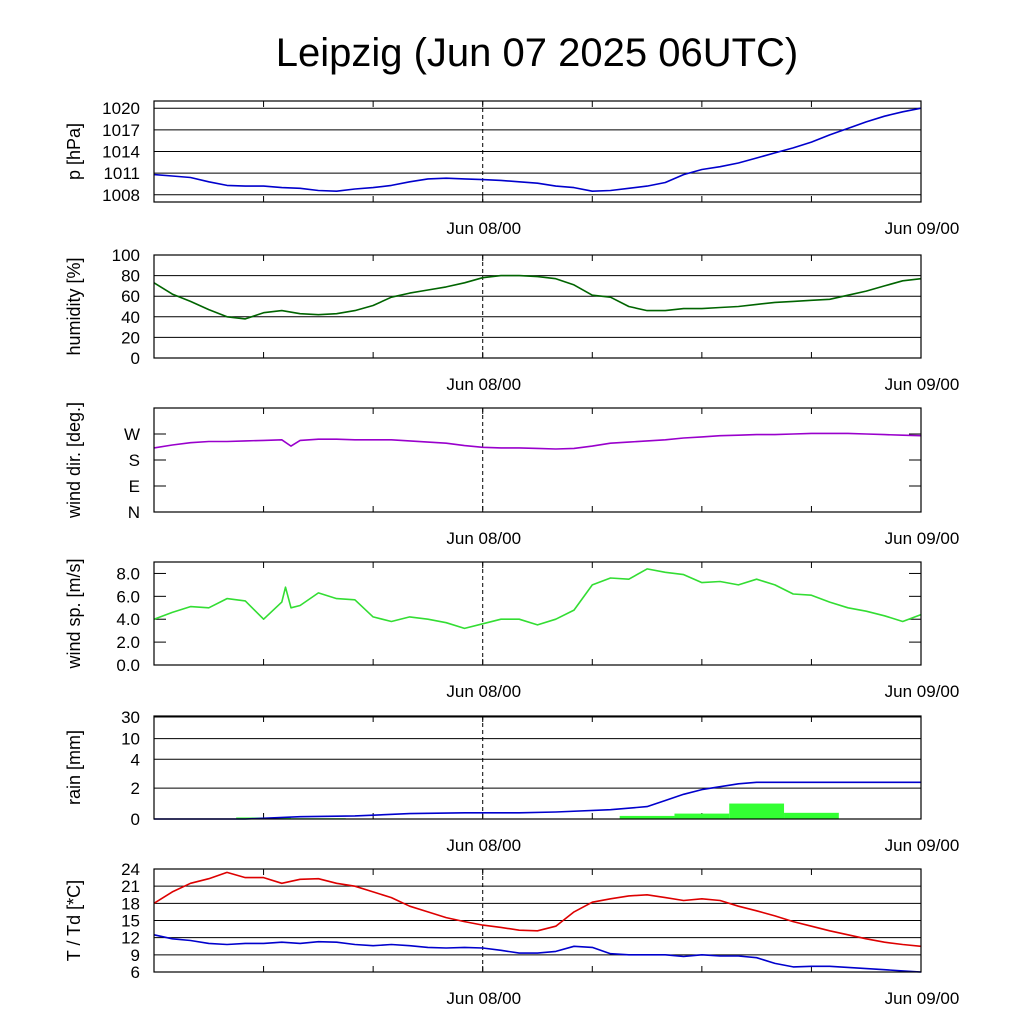  I want to click on y-tick-label: 2, so click(135, 788).